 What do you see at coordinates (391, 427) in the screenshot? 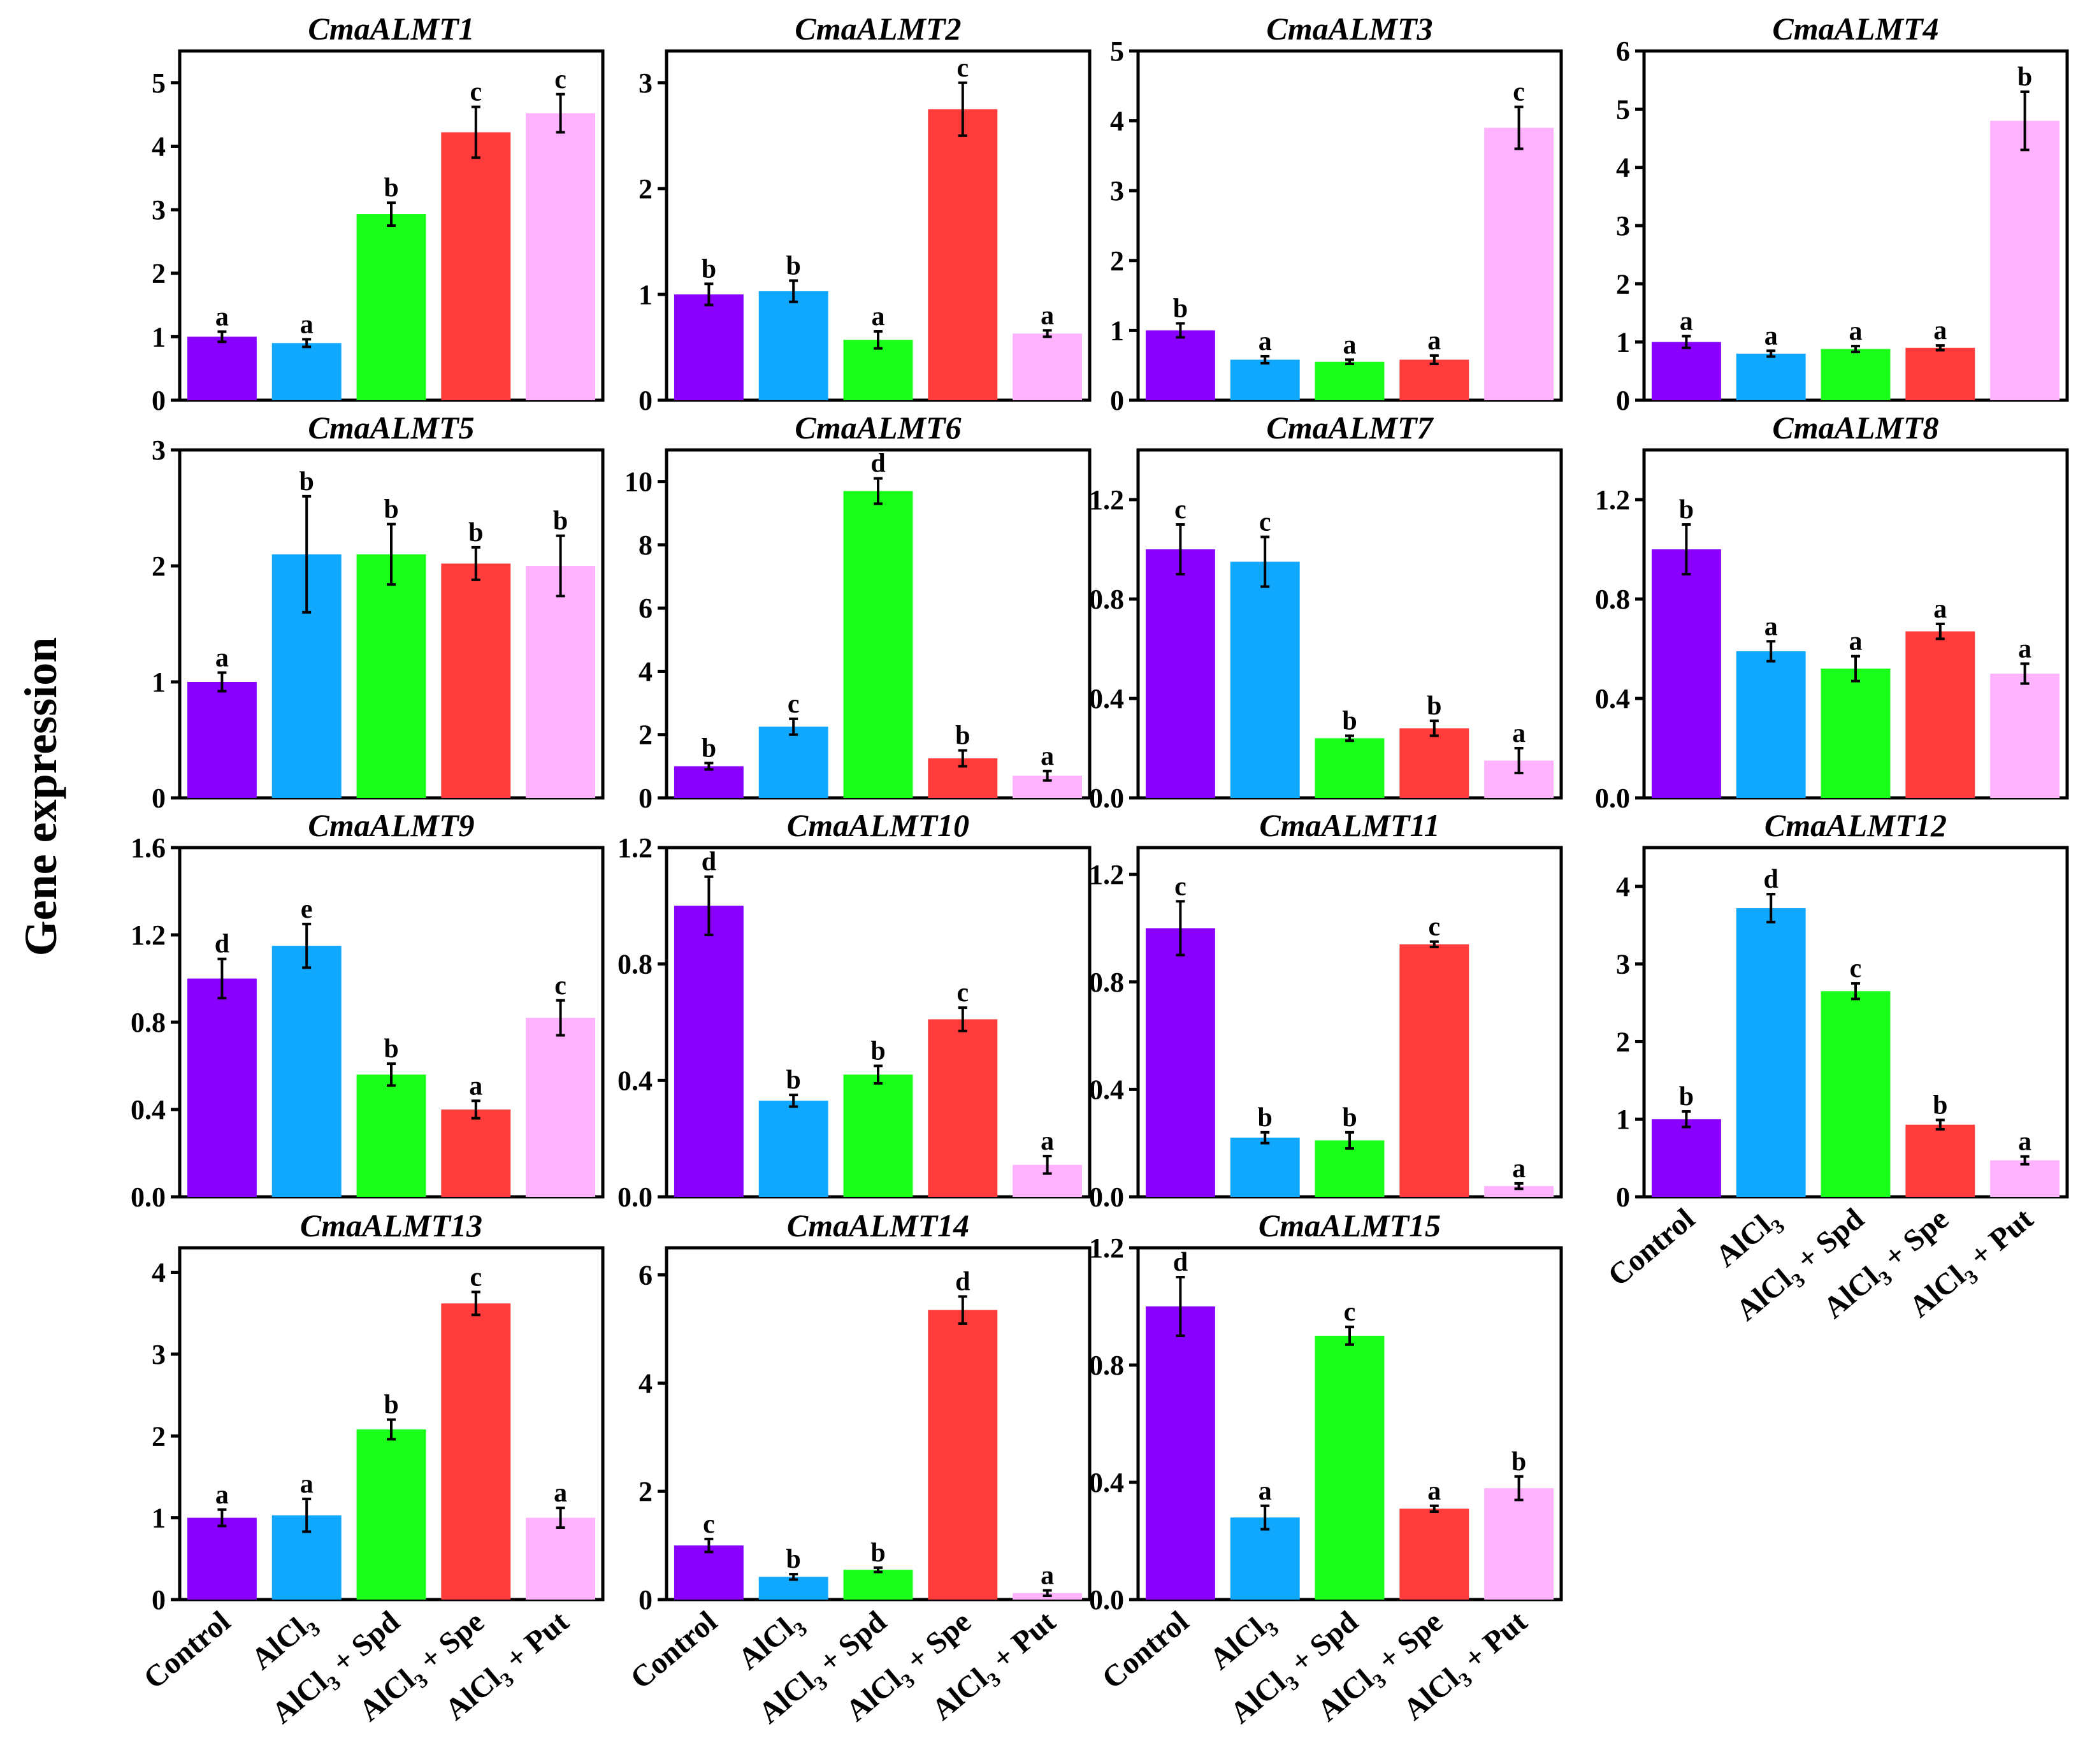
I see `panel-title: CmaALMT5` at bounding box center [391, 427].